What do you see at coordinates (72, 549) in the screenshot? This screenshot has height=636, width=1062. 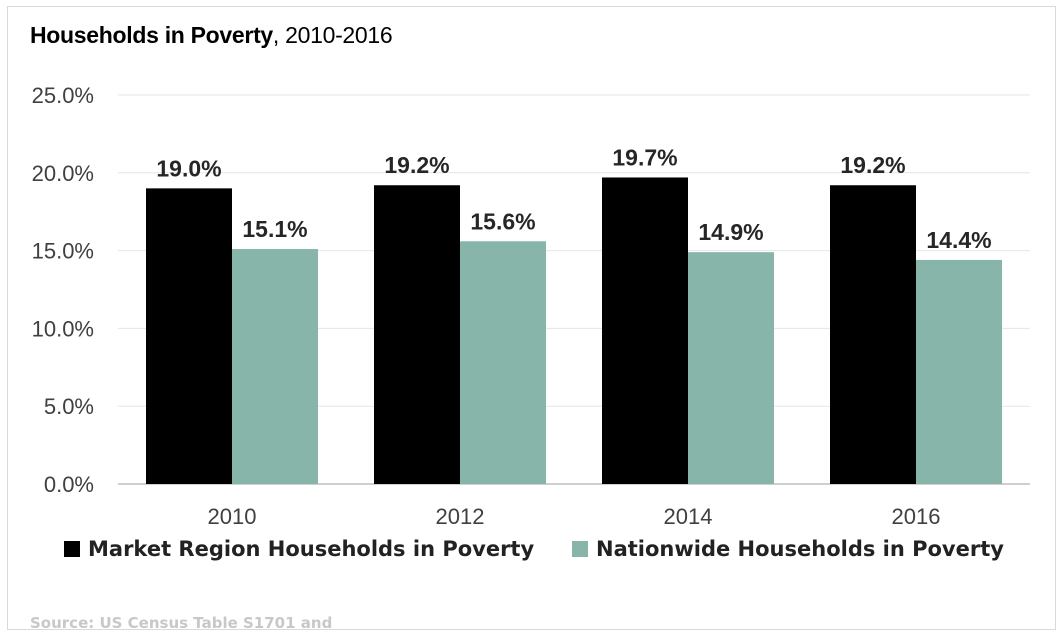 I see `legend-swatch-market-region` at bounding box center [72, 549].